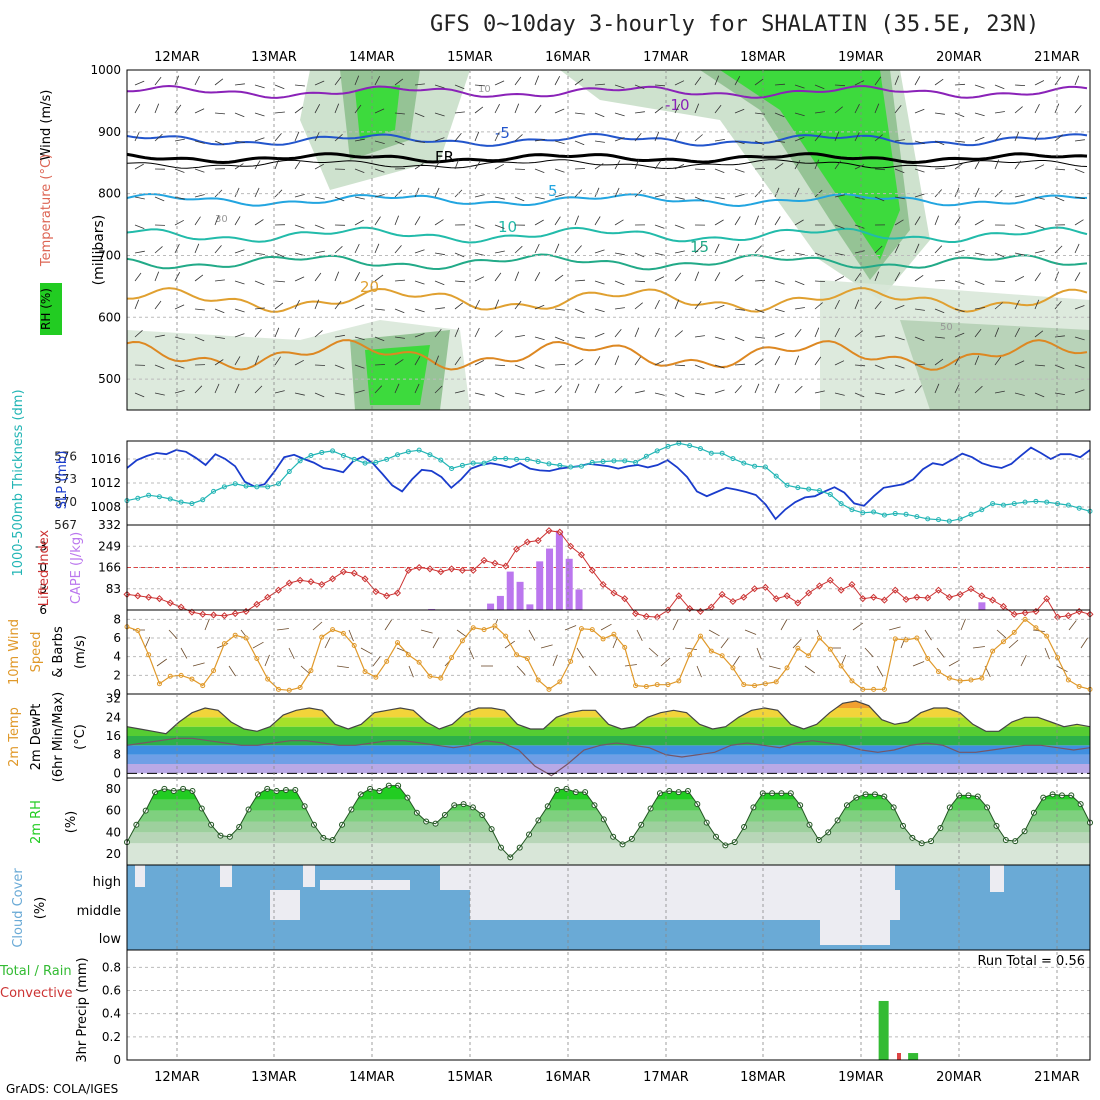  I want to click on li-tick: 3, so click(43, 589).